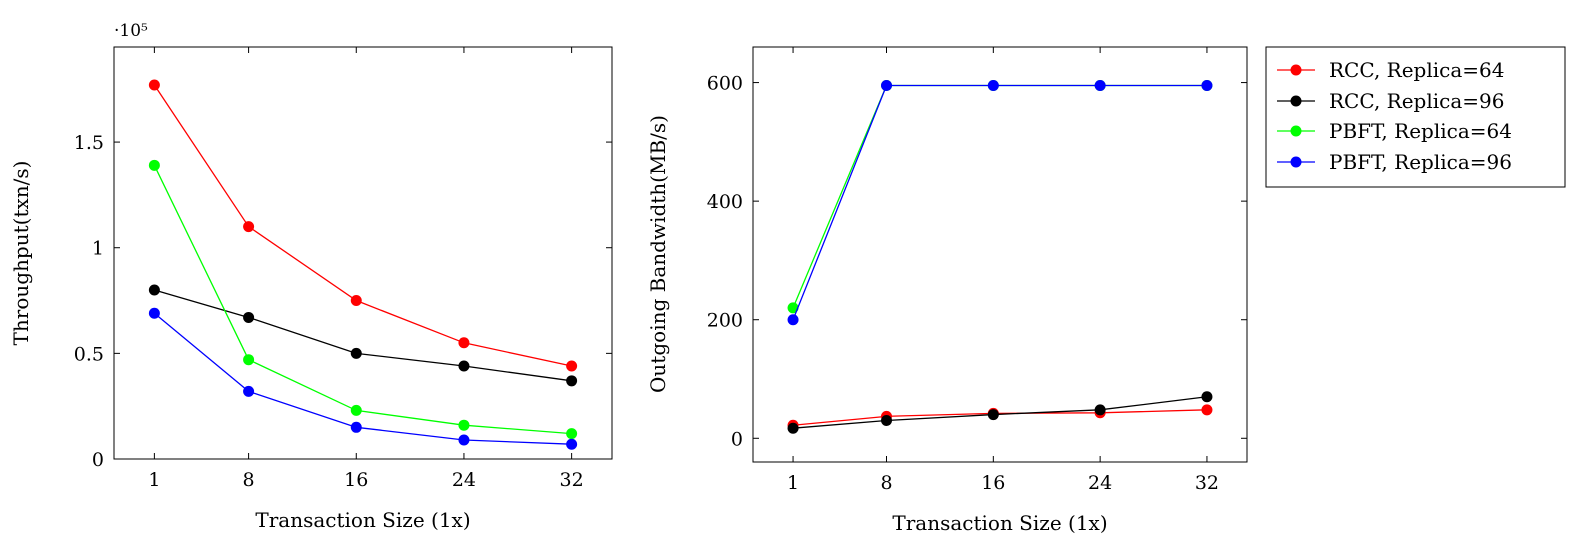  What do you see at coordinates (1420, 131) in the screenshot?
I see `legend-label: PBFT, Replica=64` at bounding box center [1420, 131].